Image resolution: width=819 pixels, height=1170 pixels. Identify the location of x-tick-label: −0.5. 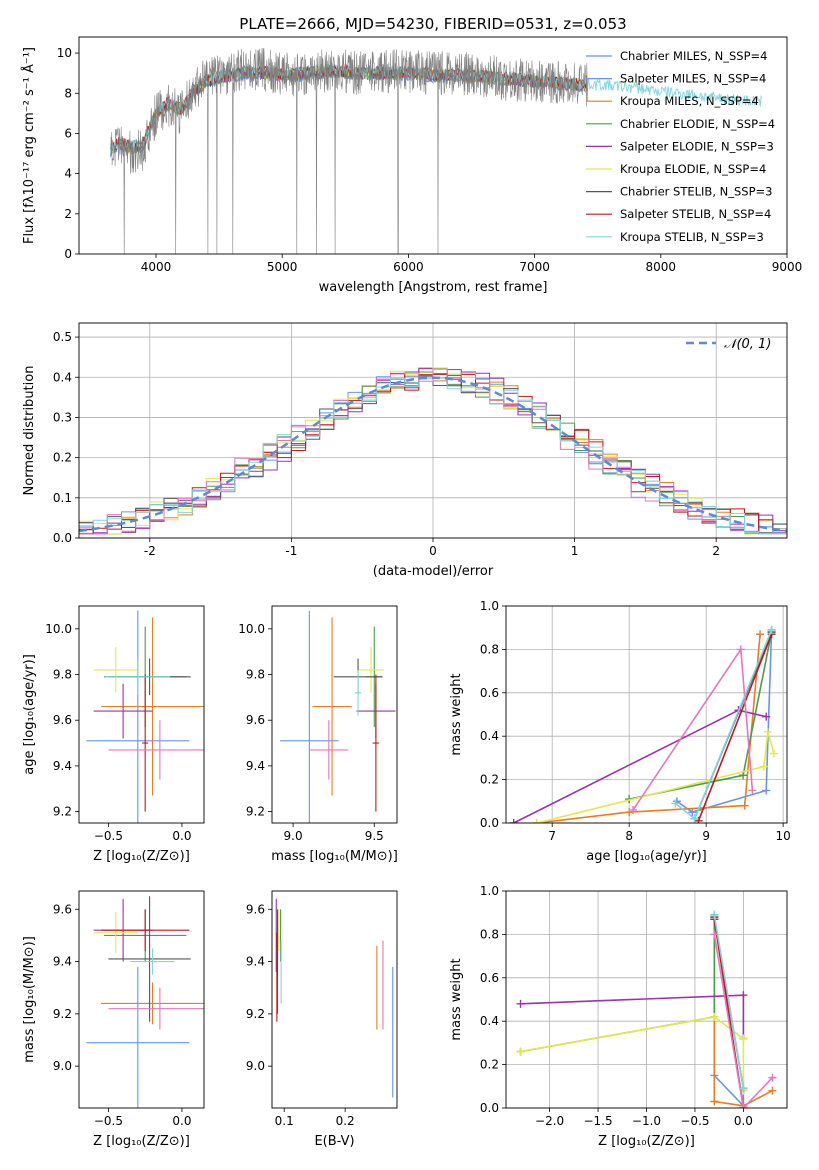
(694, 1121).